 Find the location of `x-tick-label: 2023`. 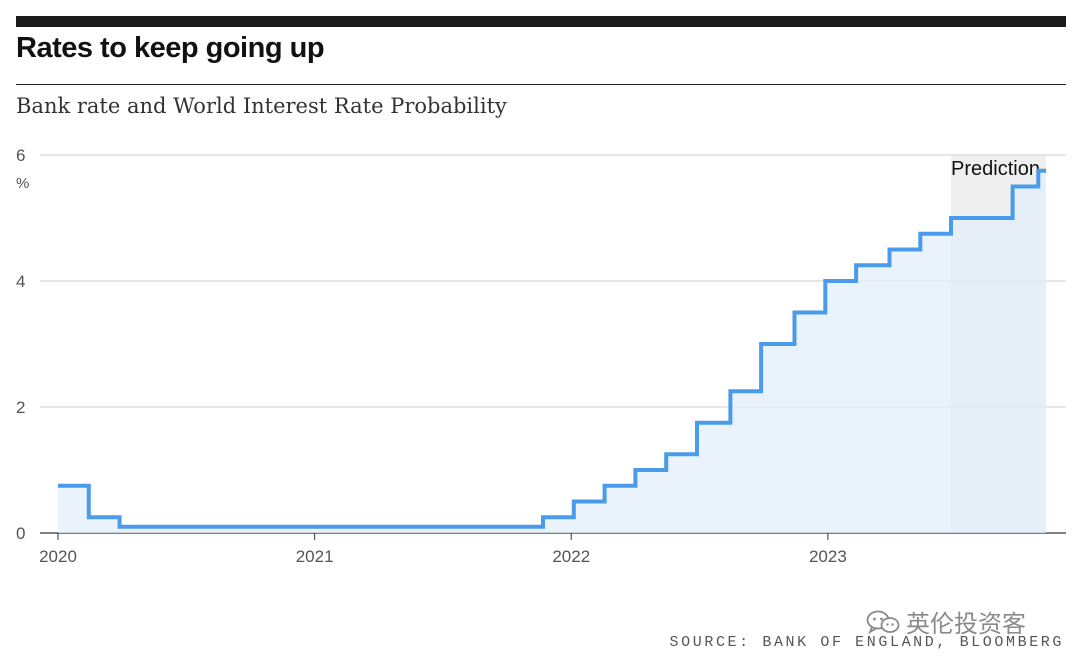

x-tick-label: 2023 is located at coordinates (828, 556).